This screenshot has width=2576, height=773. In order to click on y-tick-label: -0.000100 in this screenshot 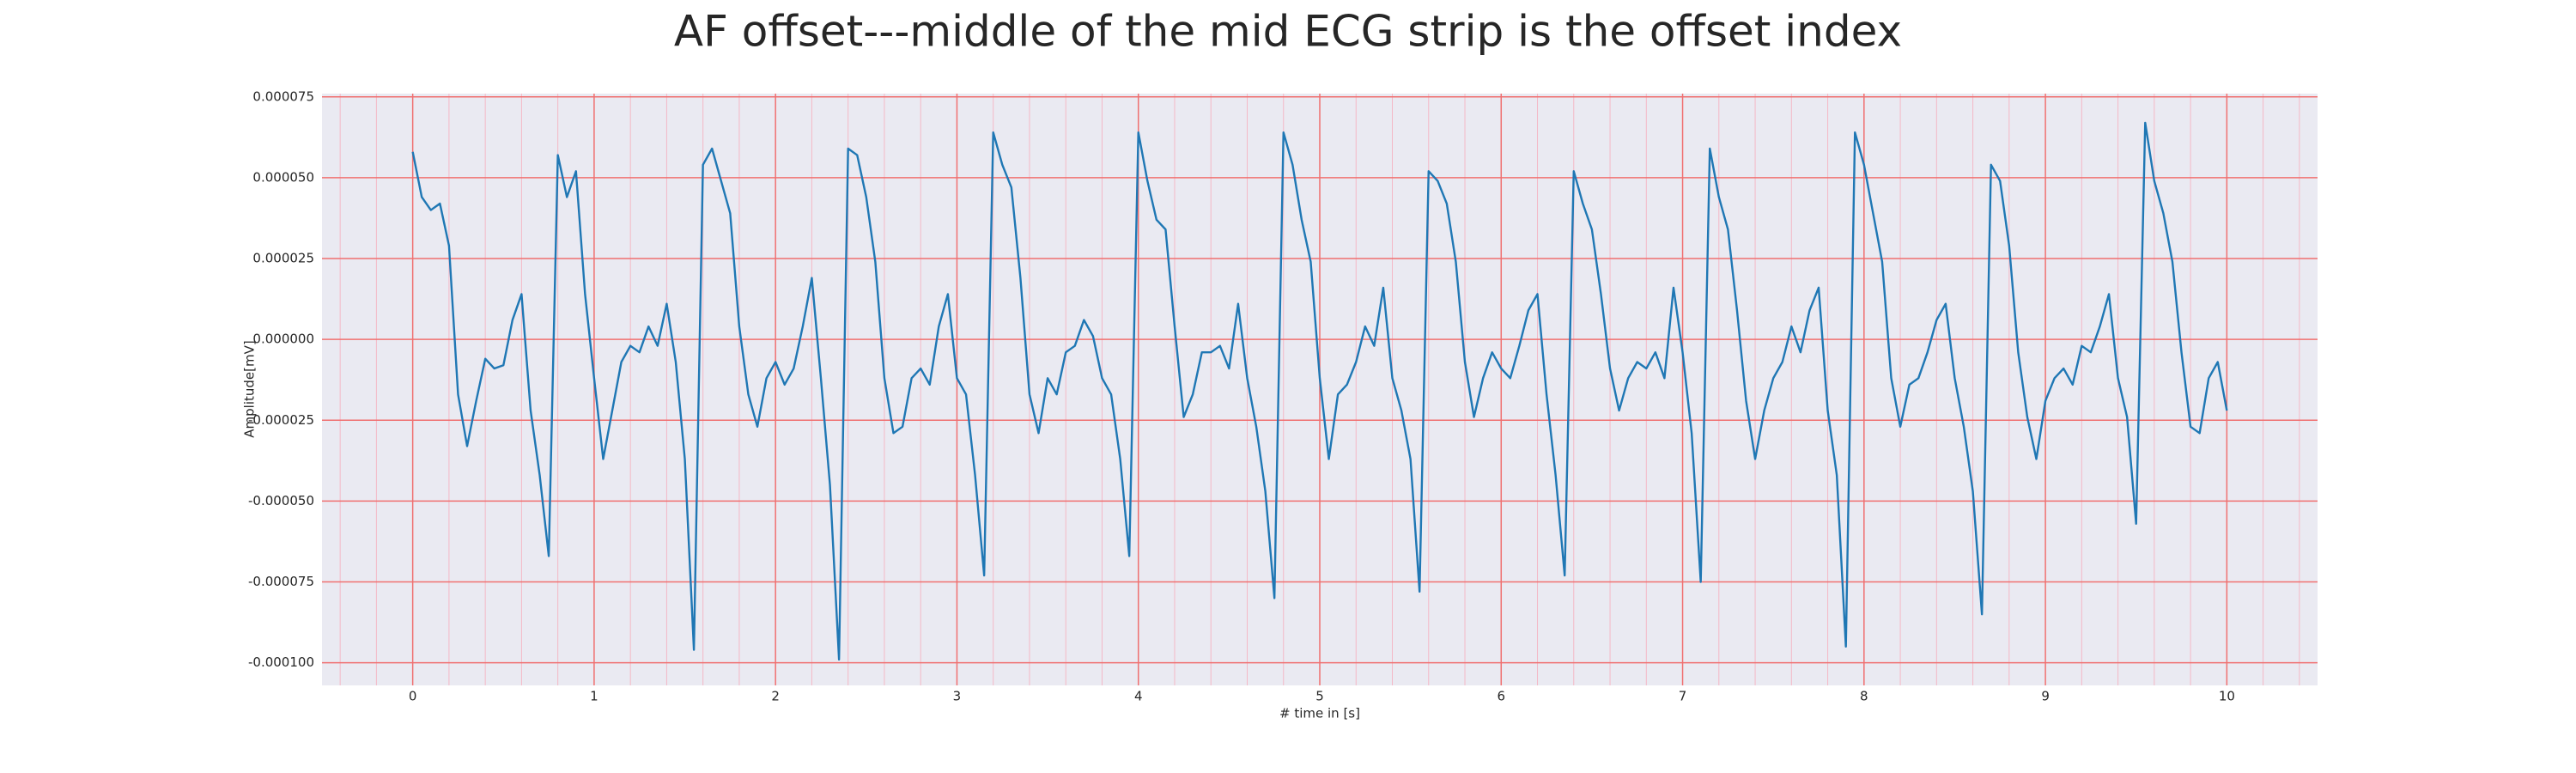, I will do `click(281, 662)`.